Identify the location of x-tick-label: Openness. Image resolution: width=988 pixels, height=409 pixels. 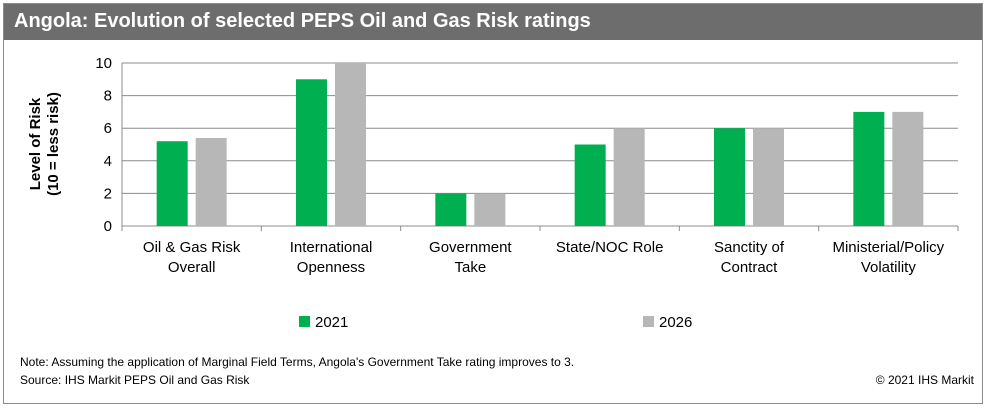
(331, 267).